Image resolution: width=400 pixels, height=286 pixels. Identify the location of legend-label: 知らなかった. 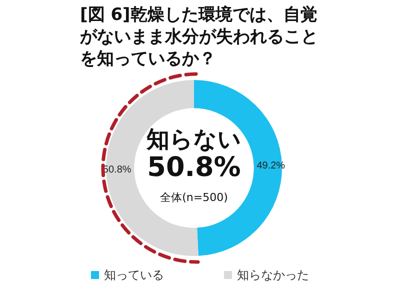
(273, 275).